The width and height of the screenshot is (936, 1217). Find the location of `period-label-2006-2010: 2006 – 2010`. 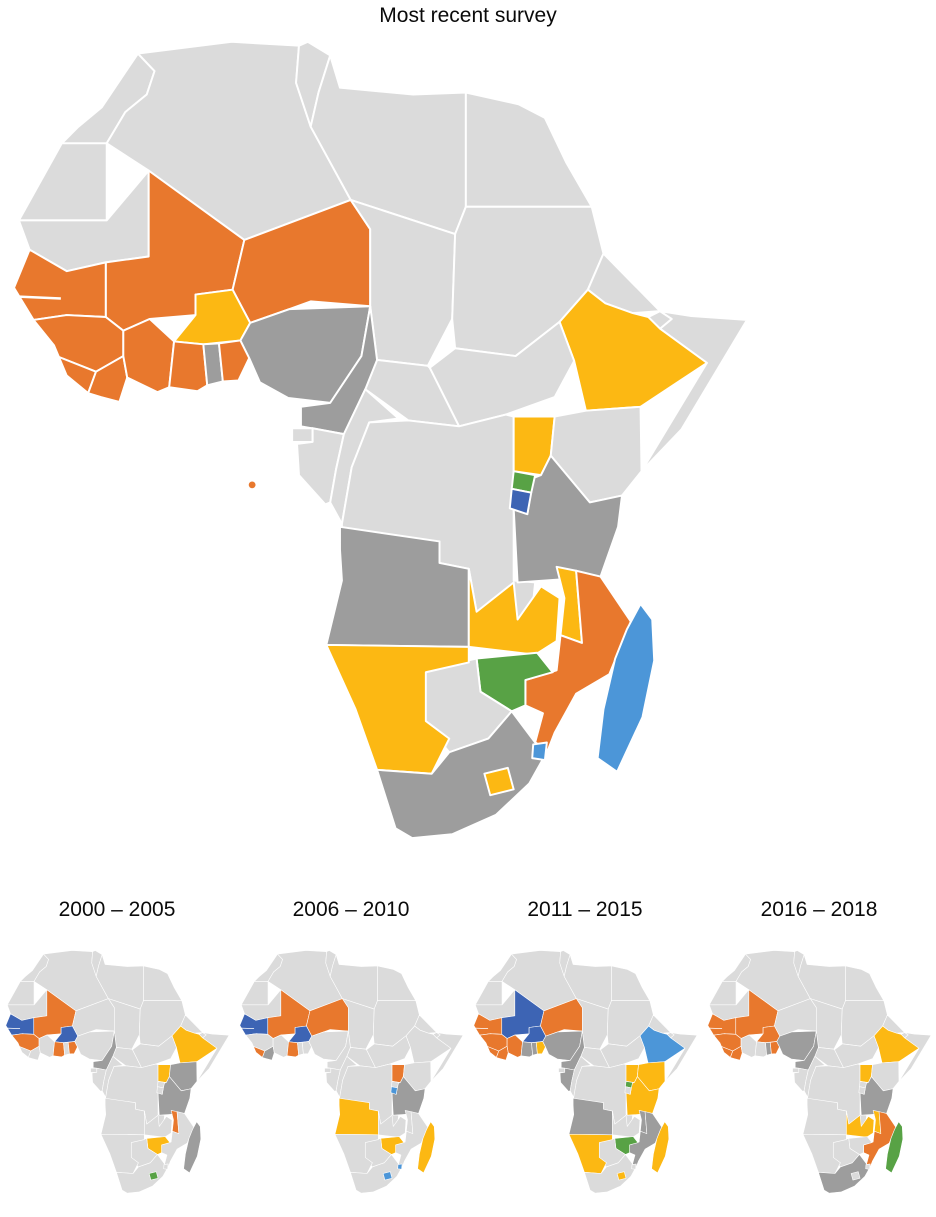

period-label-2006-2010: 2006 – 2010 is located at coordinates (351, 909).